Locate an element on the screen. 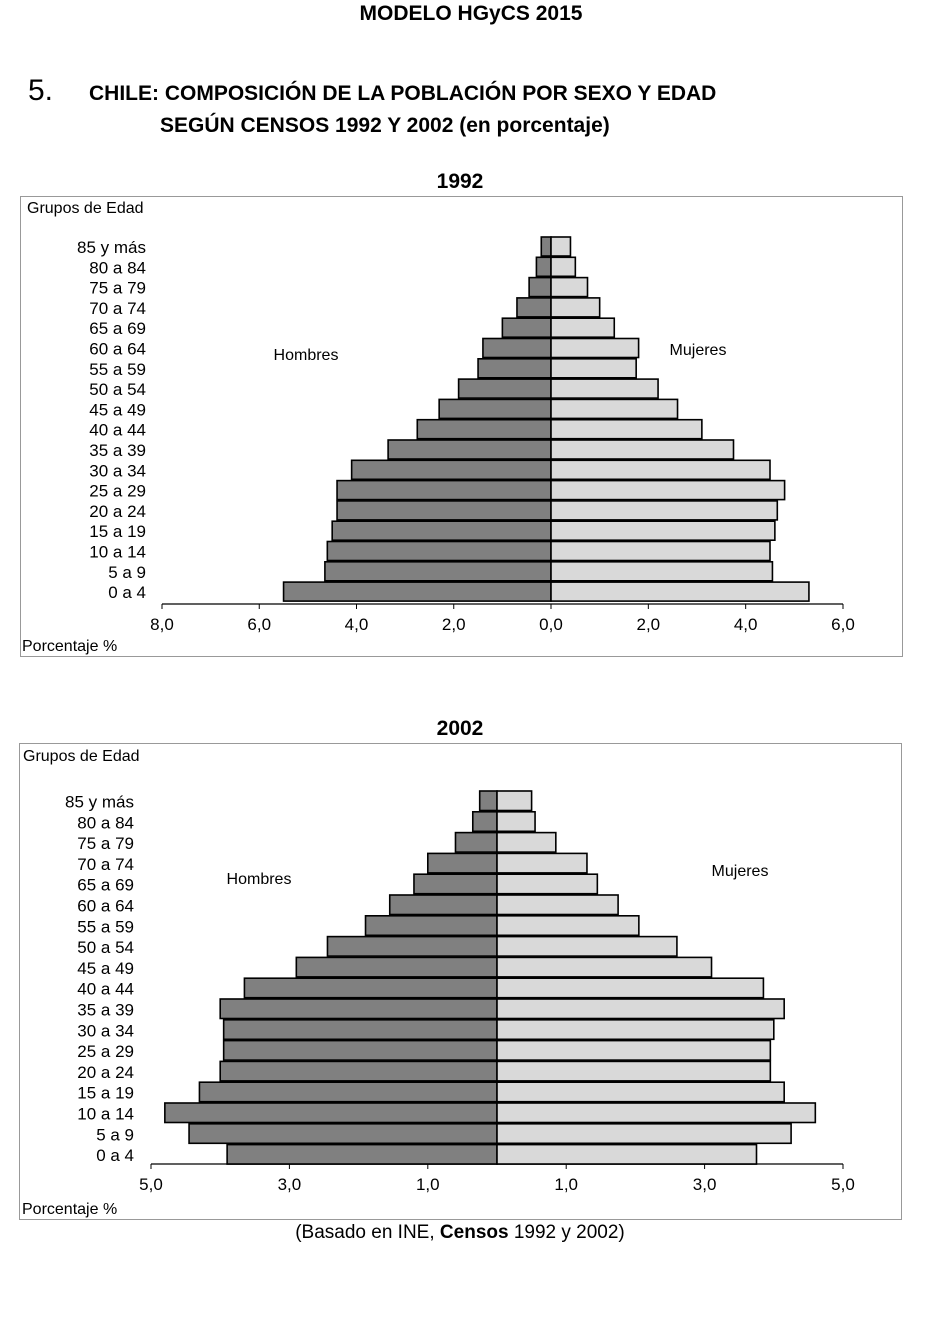  x-tick-label: 4,0 is located at coordinates (746, 624).